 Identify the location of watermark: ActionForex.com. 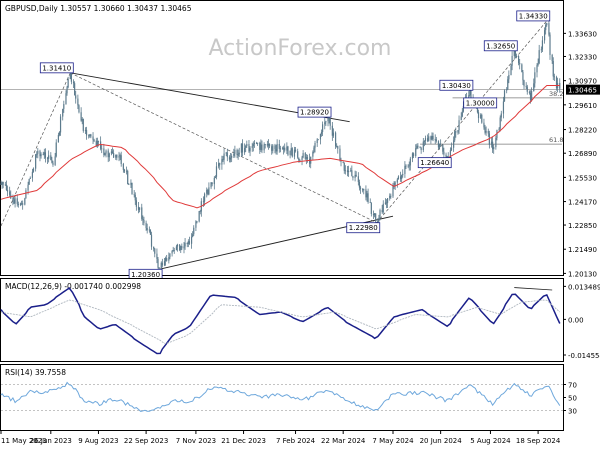
(300, 48).